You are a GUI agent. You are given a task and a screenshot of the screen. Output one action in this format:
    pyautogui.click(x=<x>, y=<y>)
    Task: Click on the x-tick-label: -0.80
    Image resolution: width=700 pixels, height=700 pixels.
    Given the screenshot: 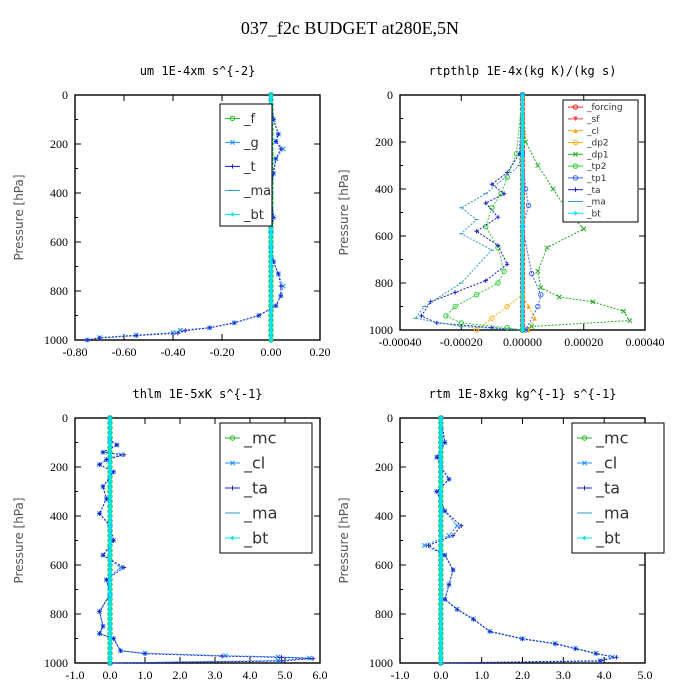 What is the action you would take?
    pyautogui.click(x=75, y=352)
    